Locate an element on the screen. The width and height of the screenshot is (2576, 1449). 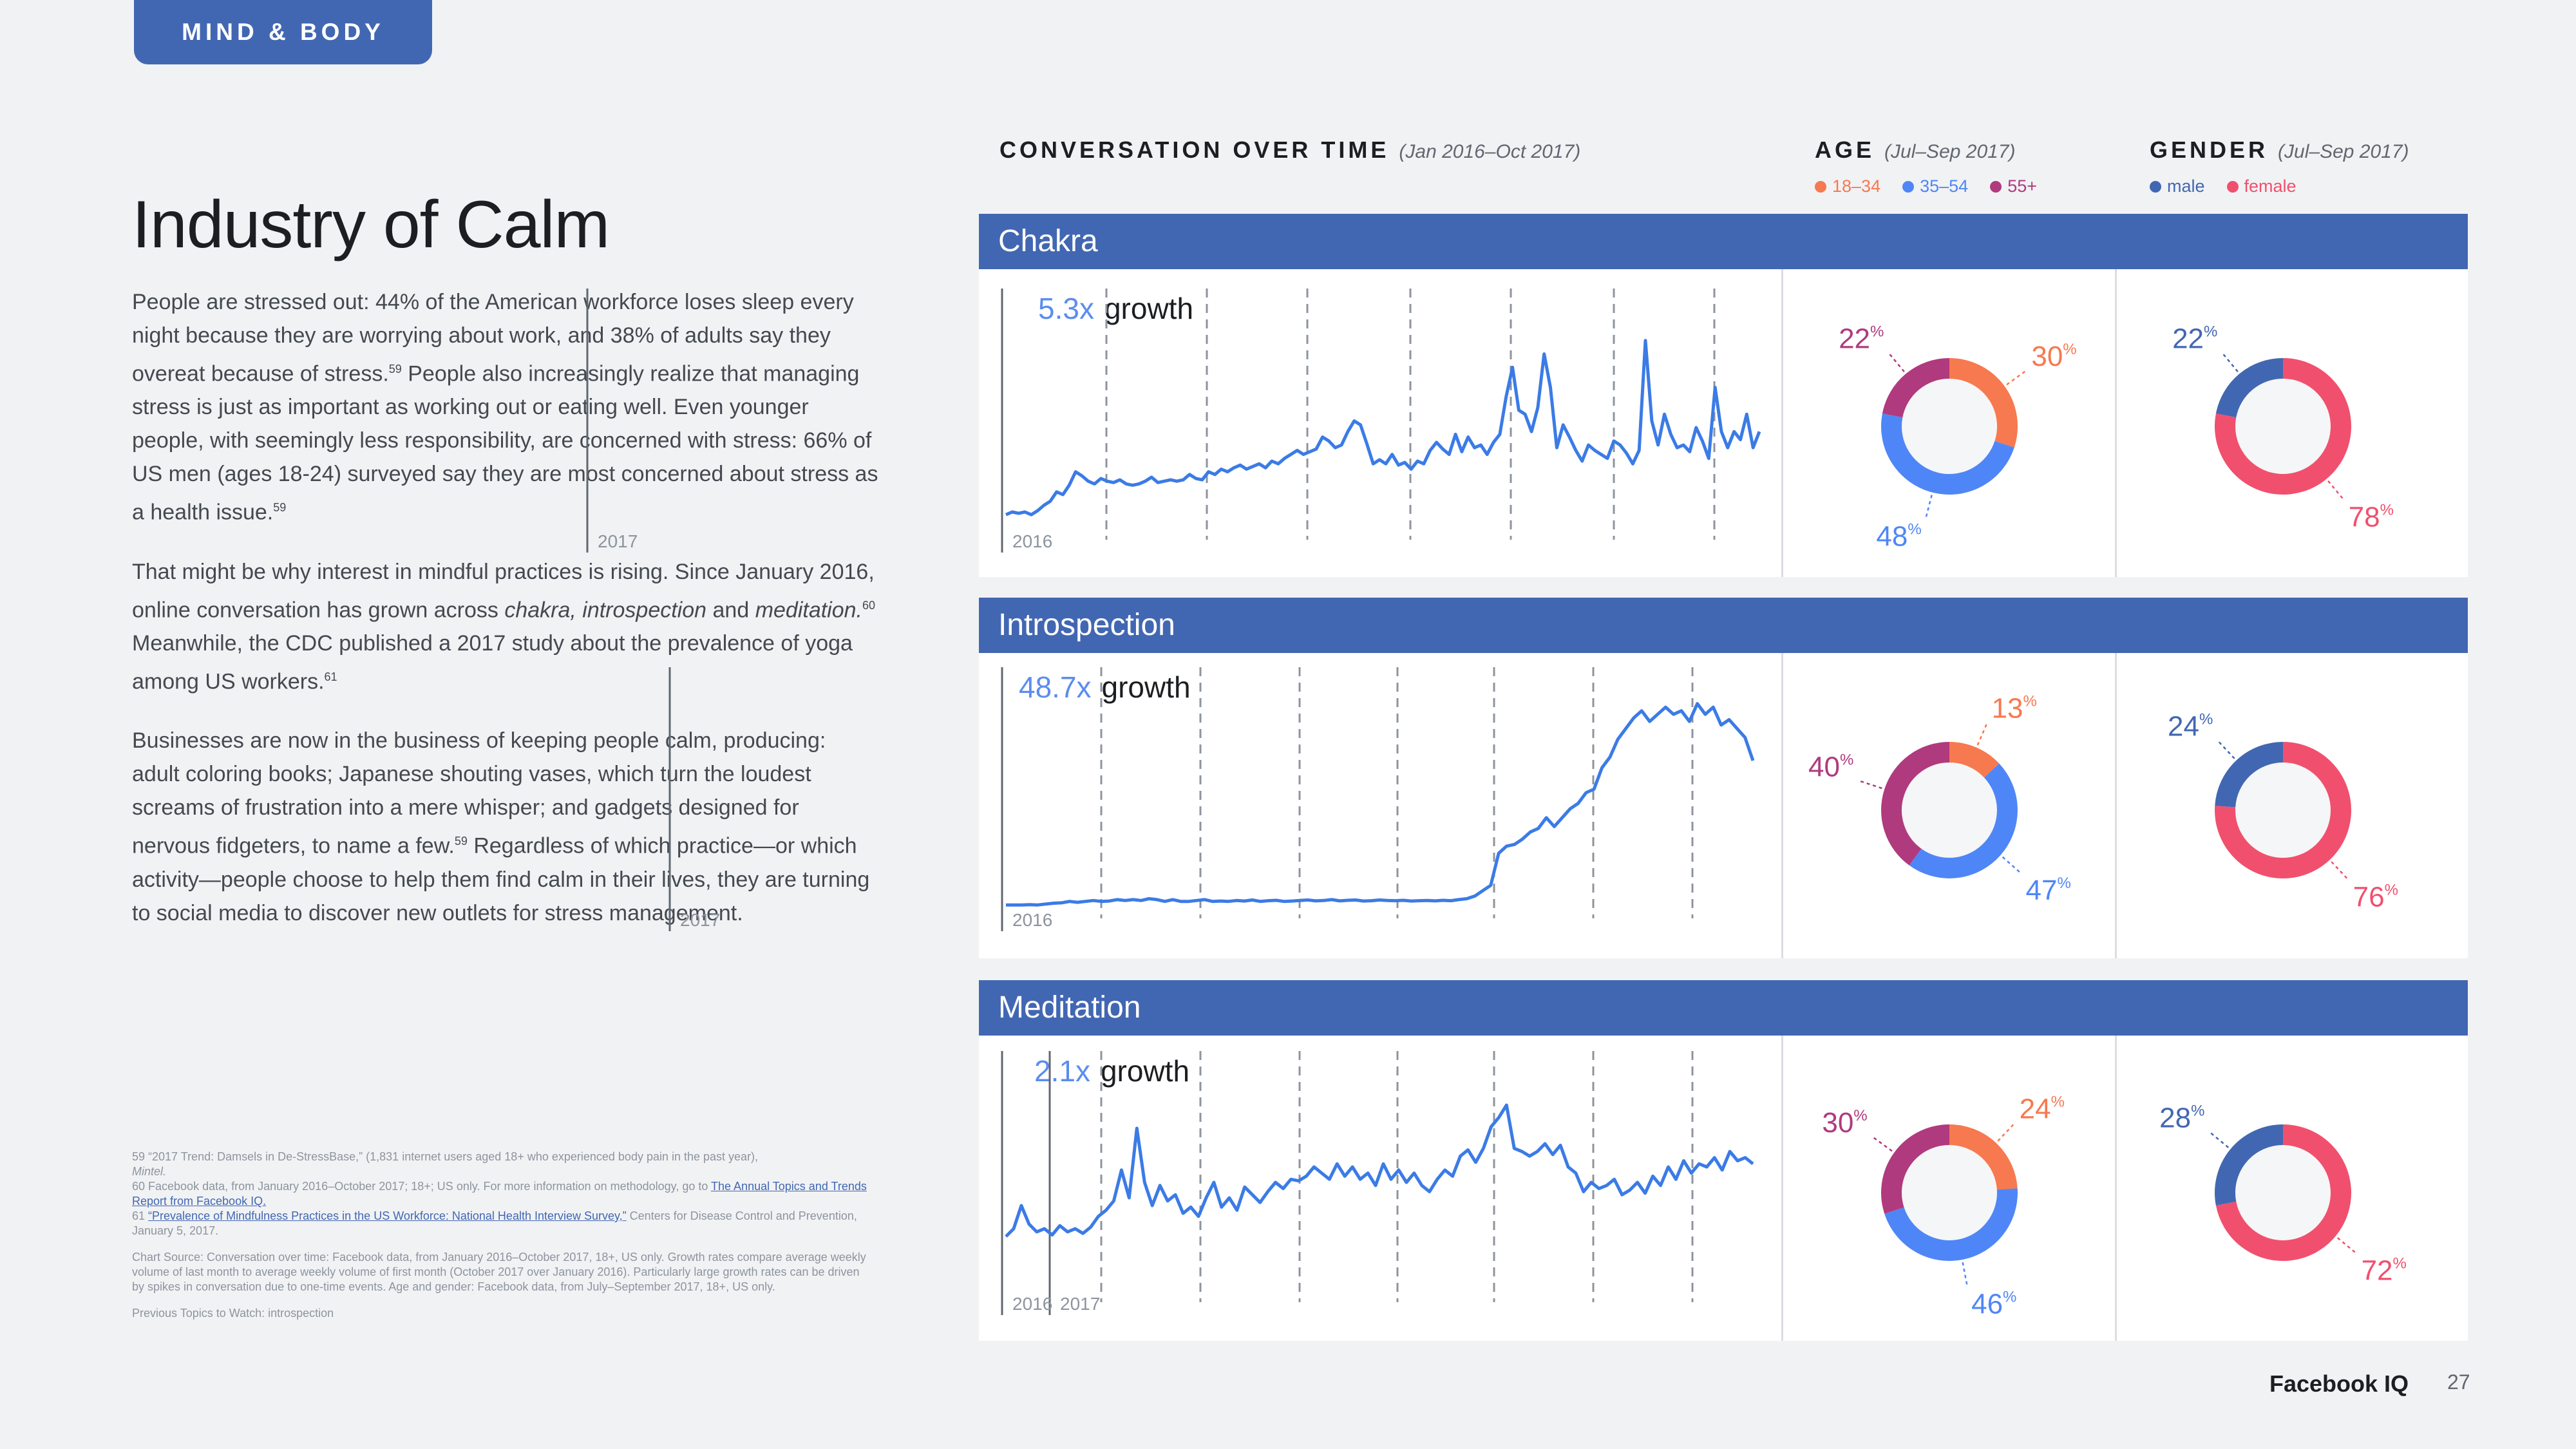
age-legend: 18–34 35–54 55+ is located at coordinates (1926, 186).